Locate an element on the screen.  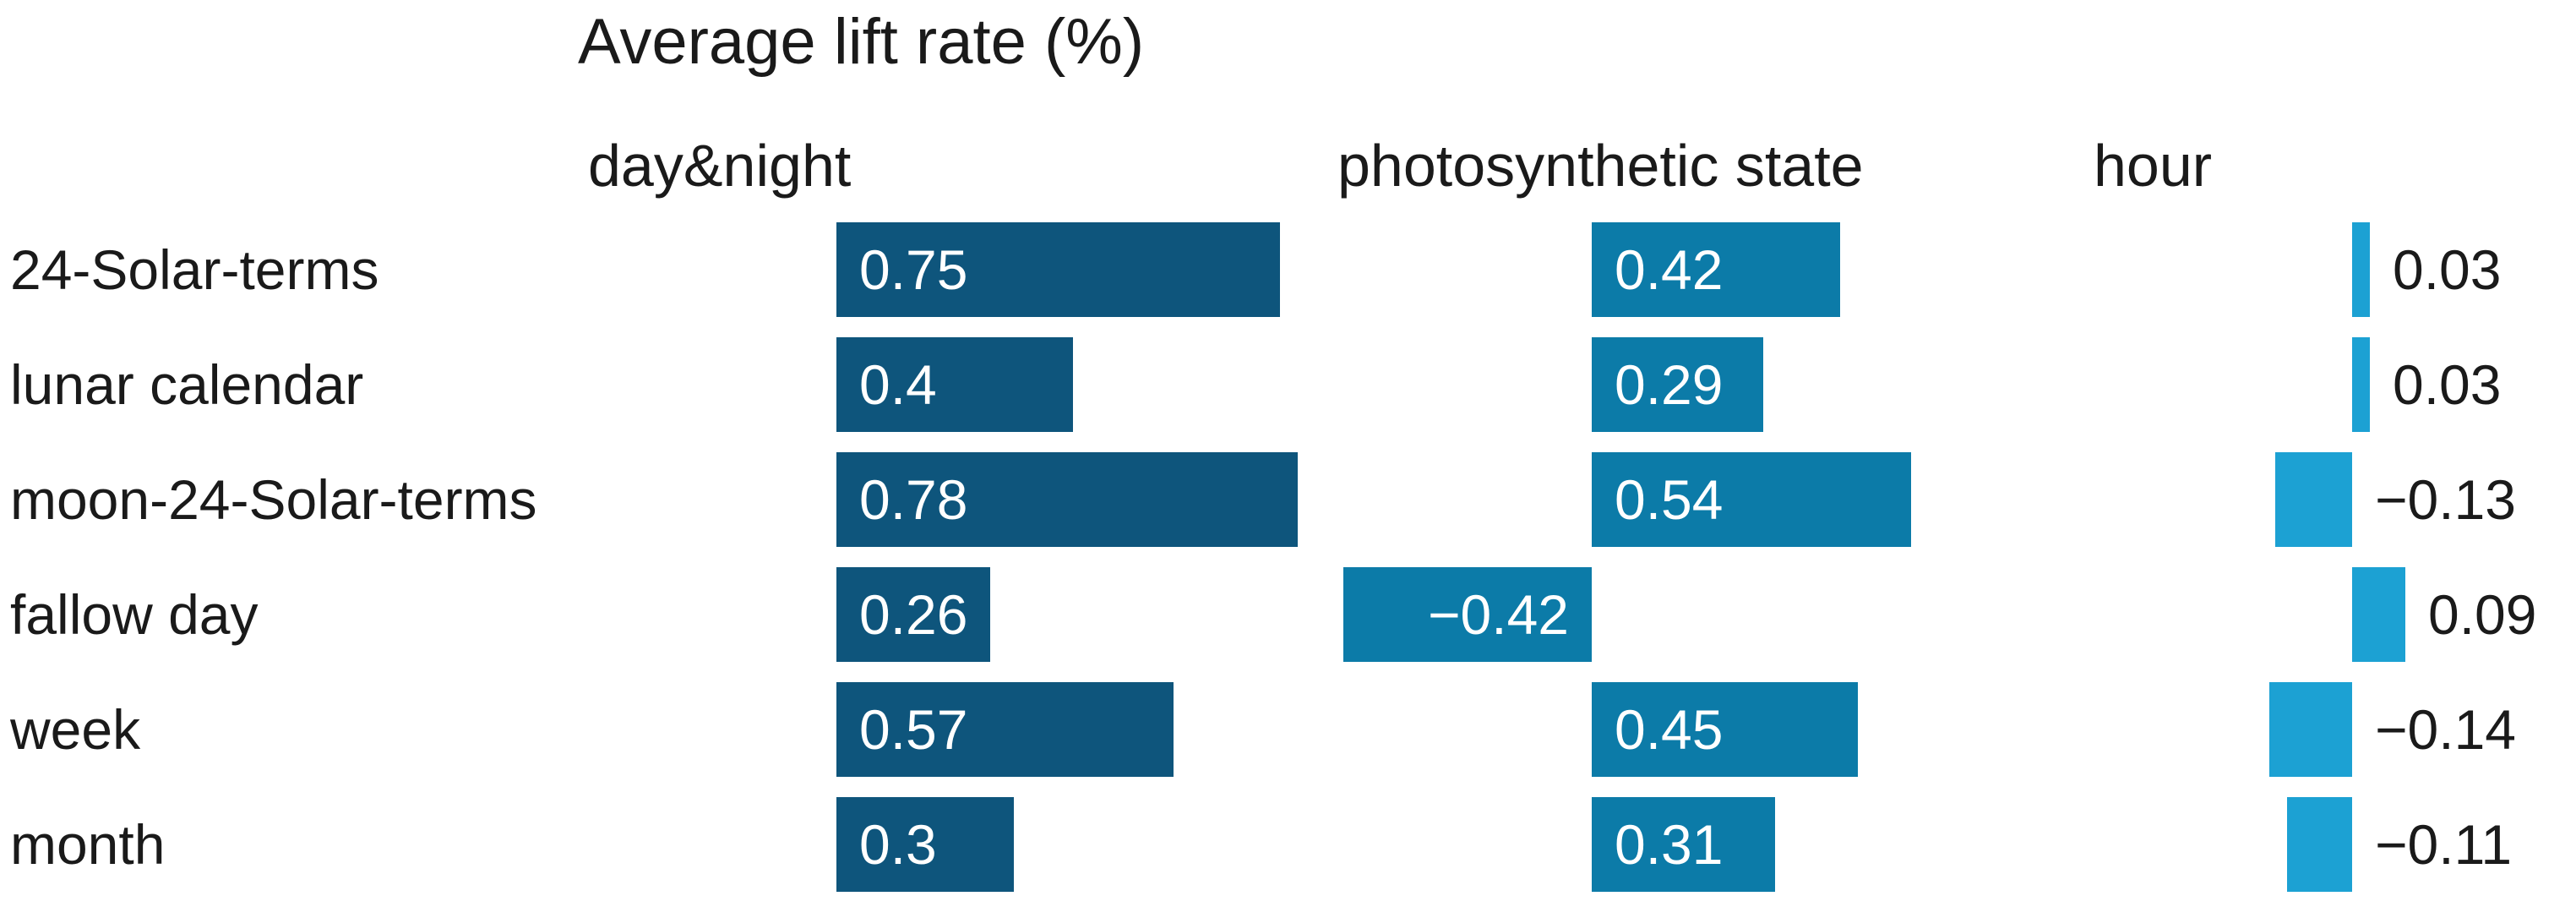
row-label: week is located at coordinates (75, 729).